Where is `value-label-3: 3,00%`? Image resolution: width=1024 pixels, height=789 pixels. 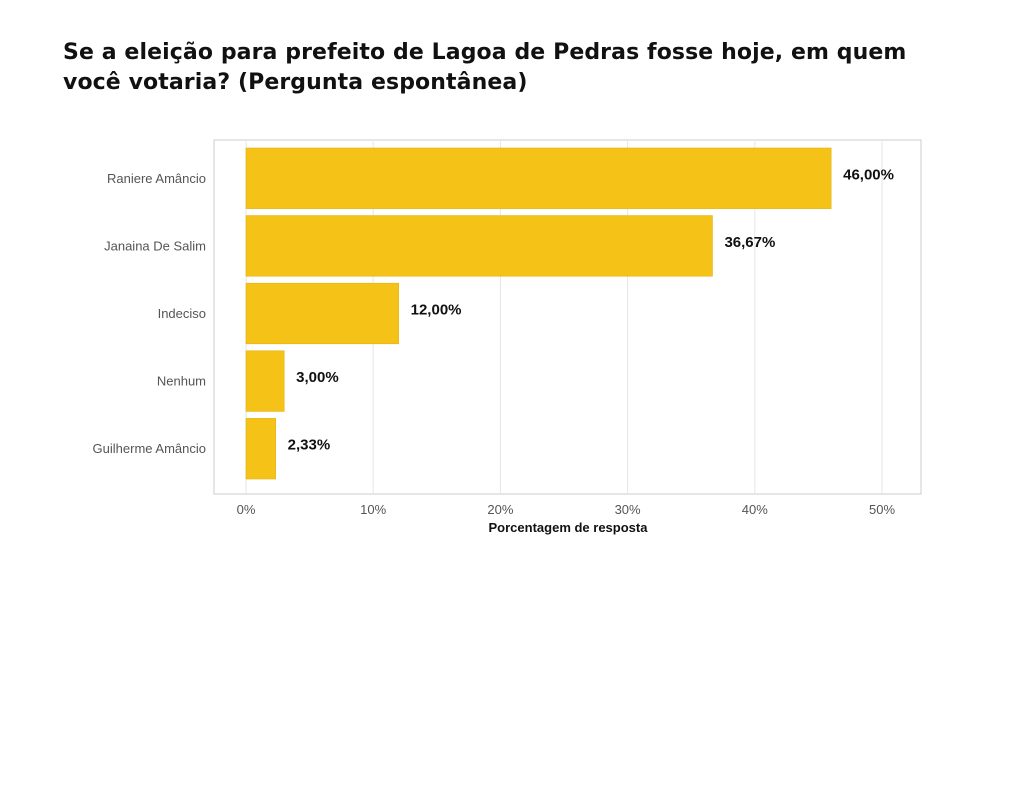 value-label-3: 3,00% is located at coordinates (317, 377).